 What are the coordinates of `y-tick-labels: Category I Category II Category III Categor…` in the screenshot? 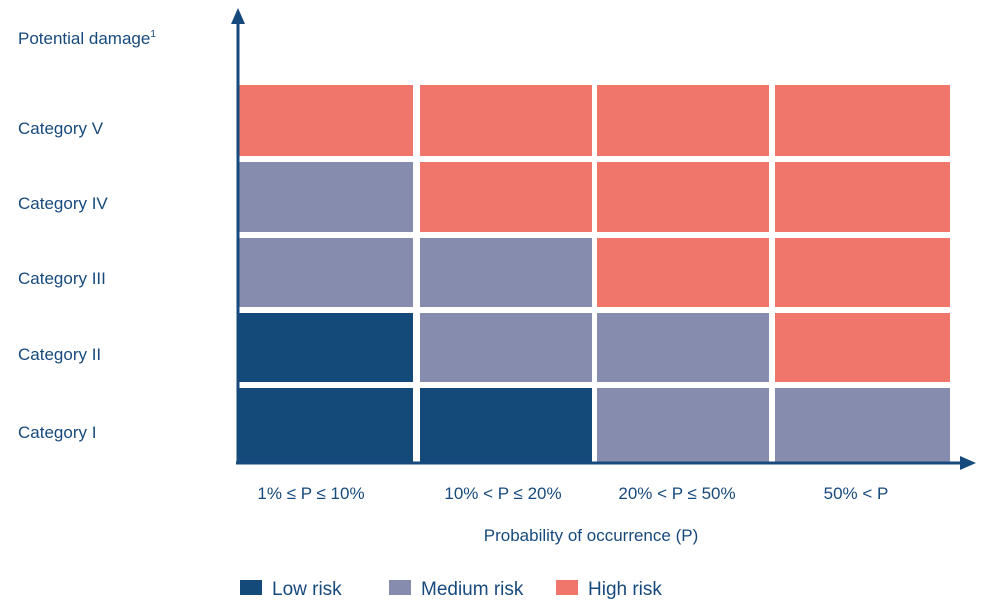 It's located at (63, 280).